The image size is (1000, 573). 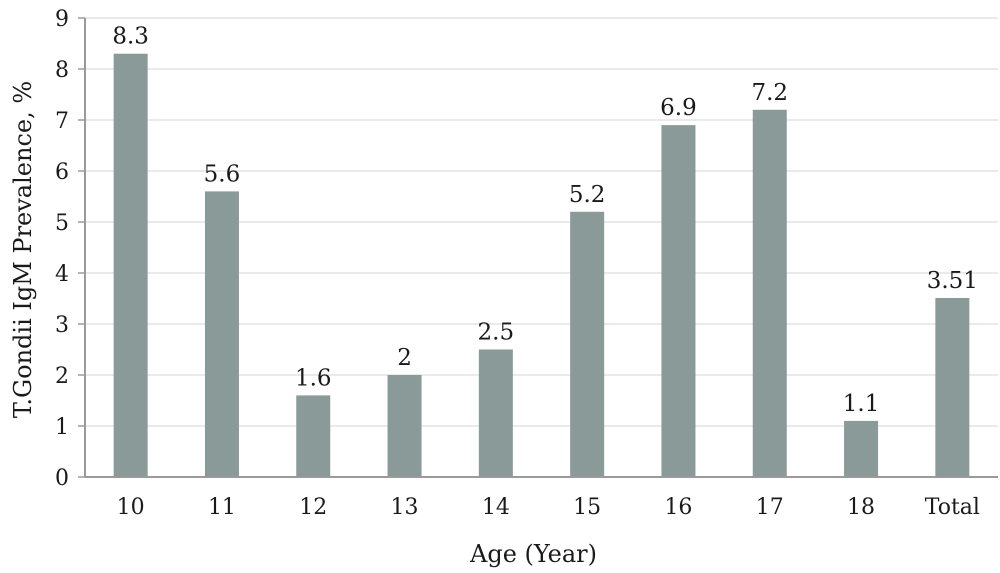 What do you see at coordinates (952, 281) in the screenshot?
I see `bar-value-label: 3.51` at bounding box center [952, 281].